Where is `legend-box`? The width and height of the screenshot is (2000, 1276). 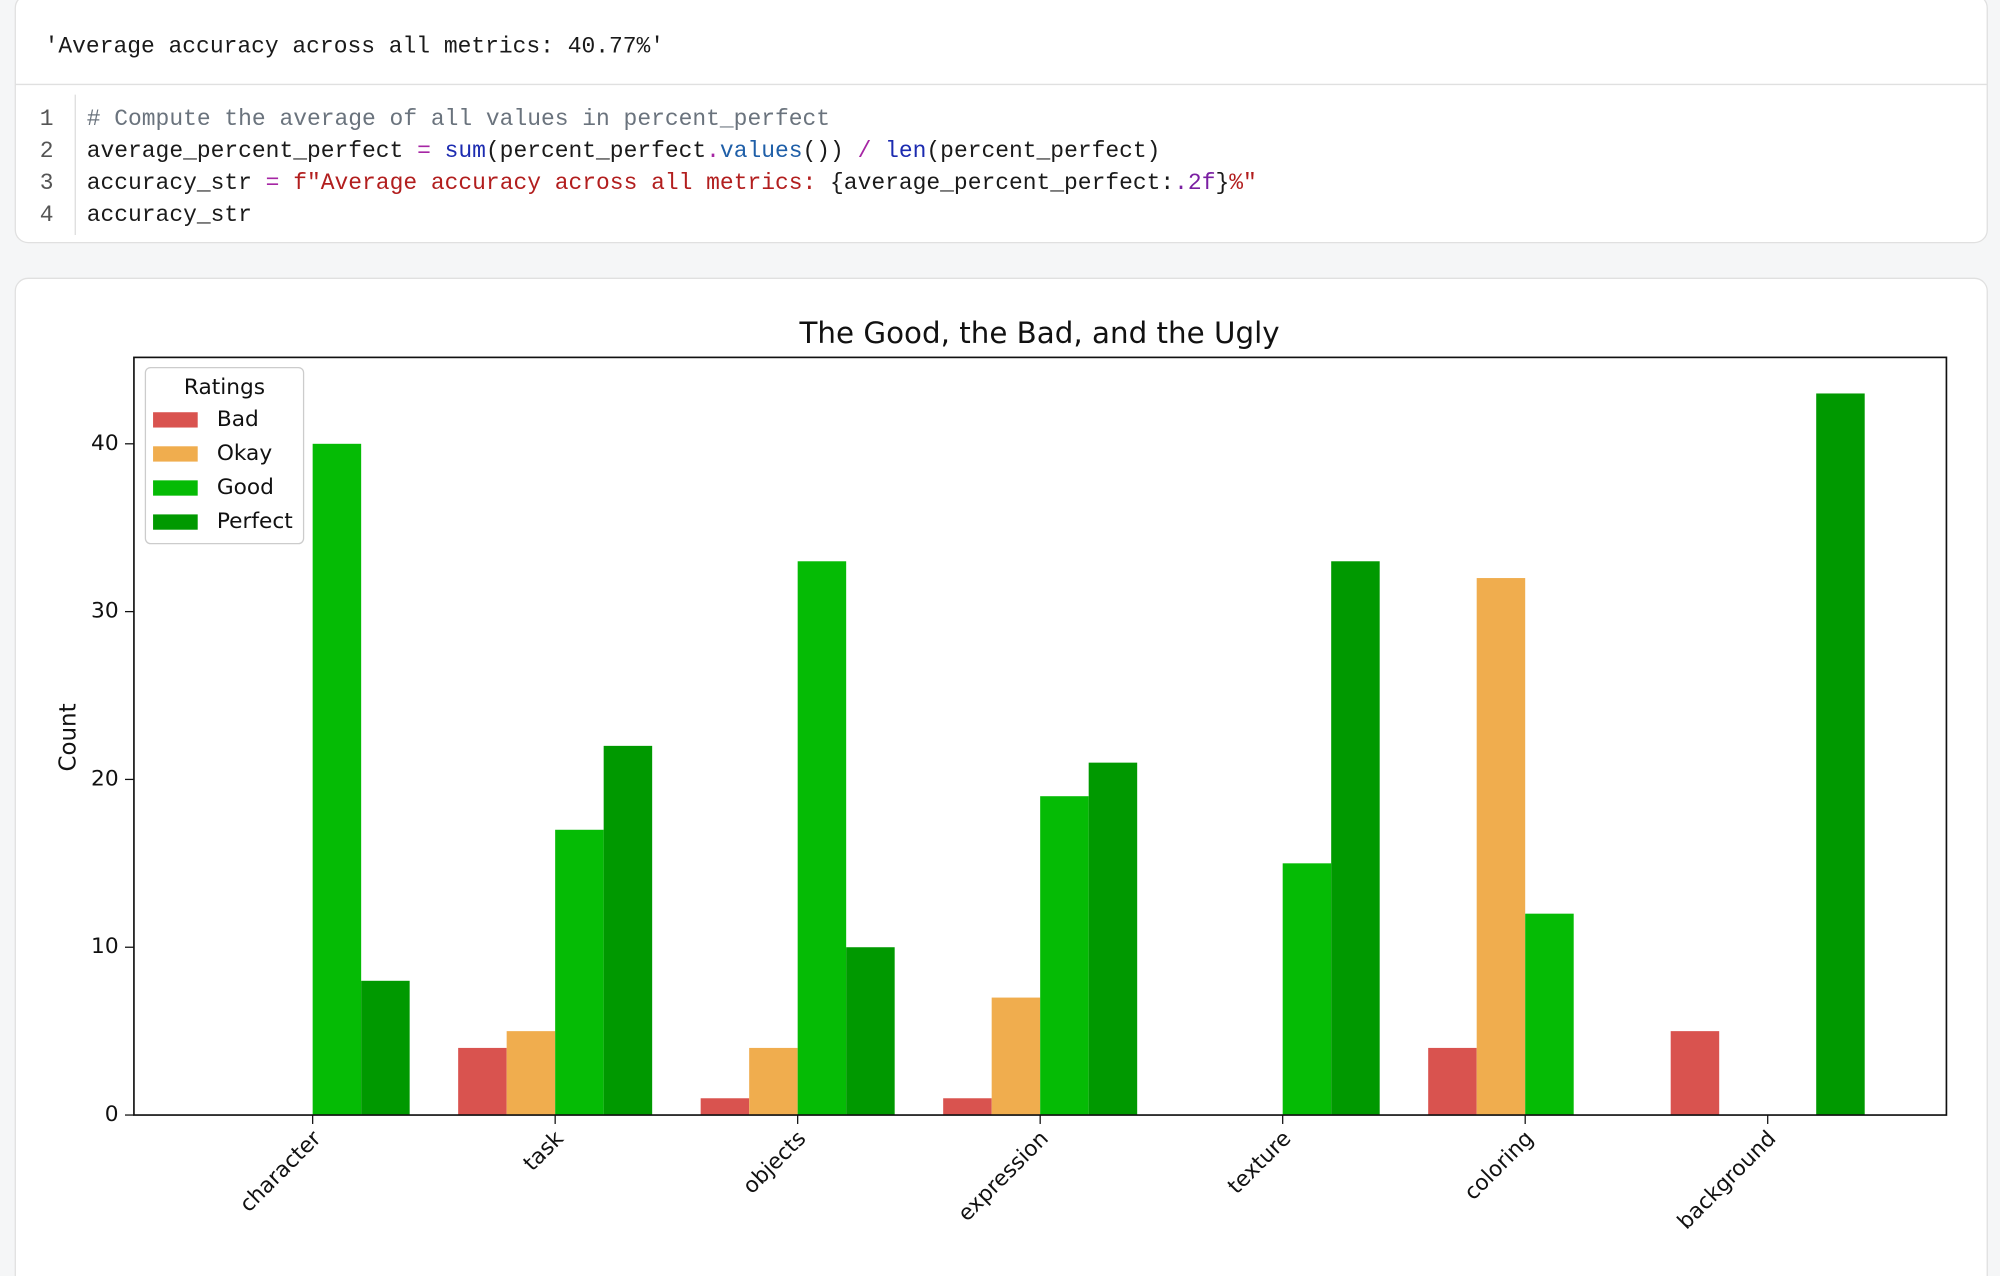 legend-box is located at coordinates (224, 455).